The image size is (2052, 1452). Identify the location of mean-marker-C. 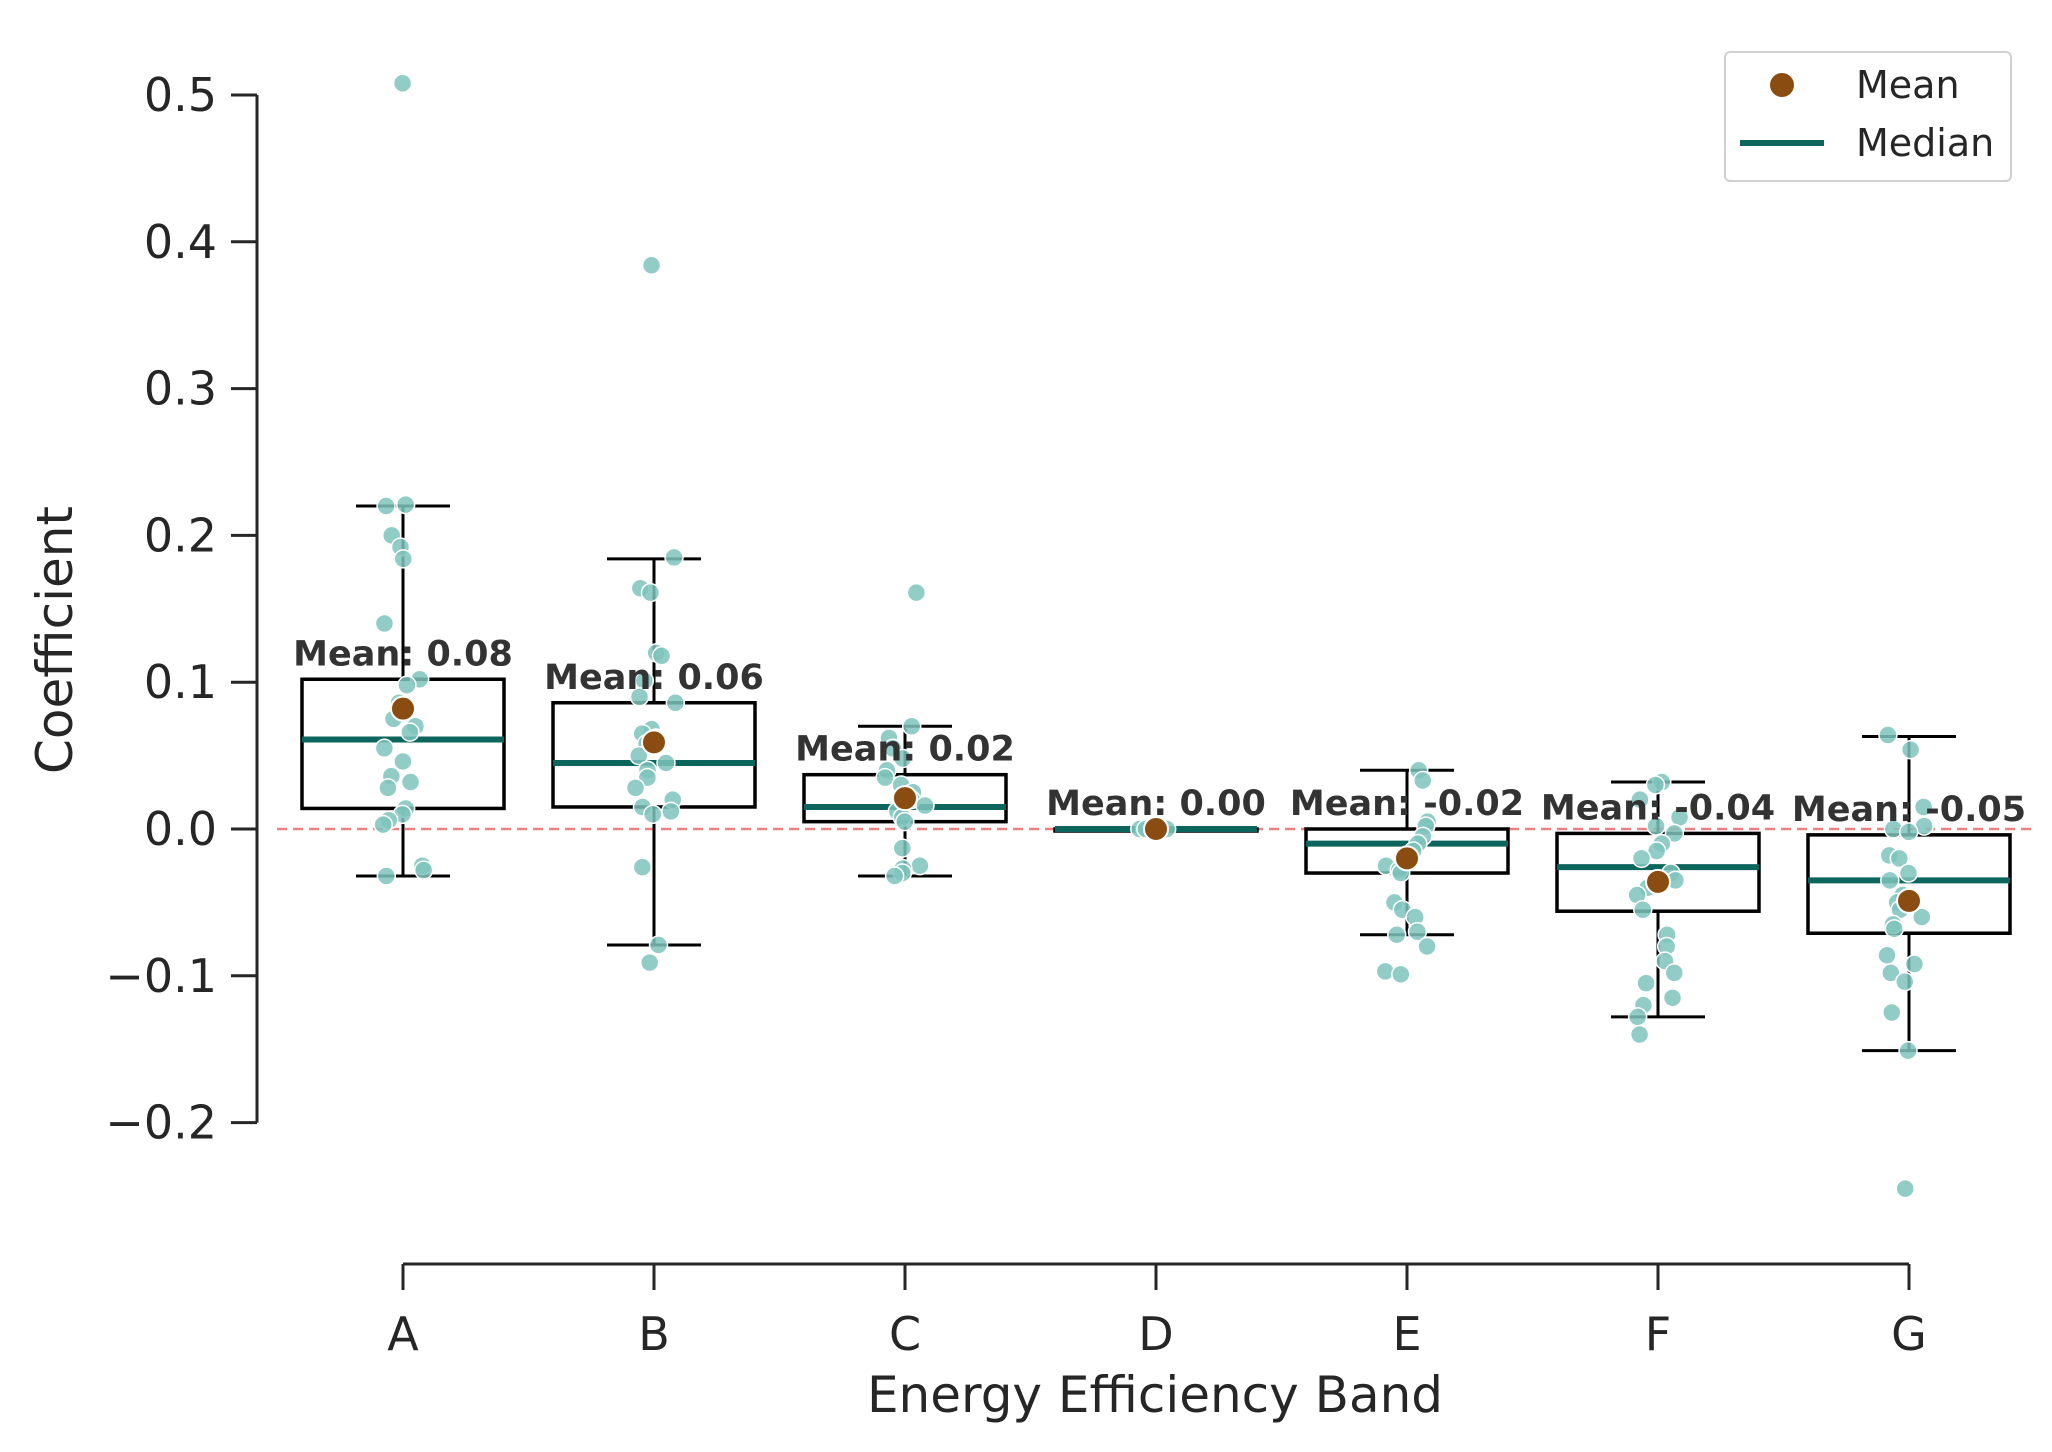
(905, 798).